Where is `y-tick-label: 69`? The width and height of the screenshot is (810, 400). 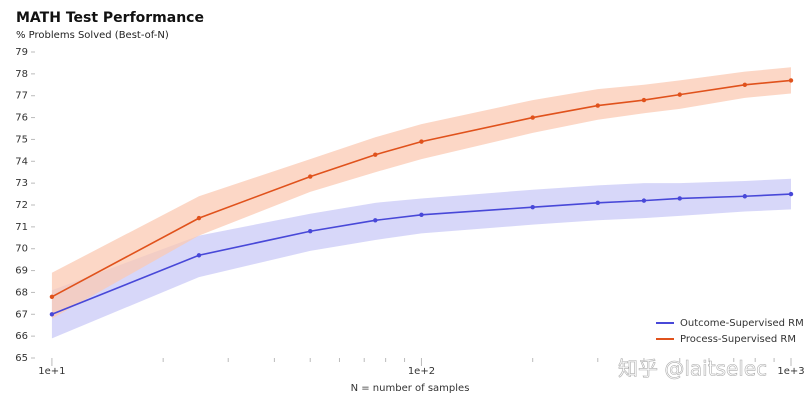
y-tick-label: 69 is located at coordinates (21, 271).